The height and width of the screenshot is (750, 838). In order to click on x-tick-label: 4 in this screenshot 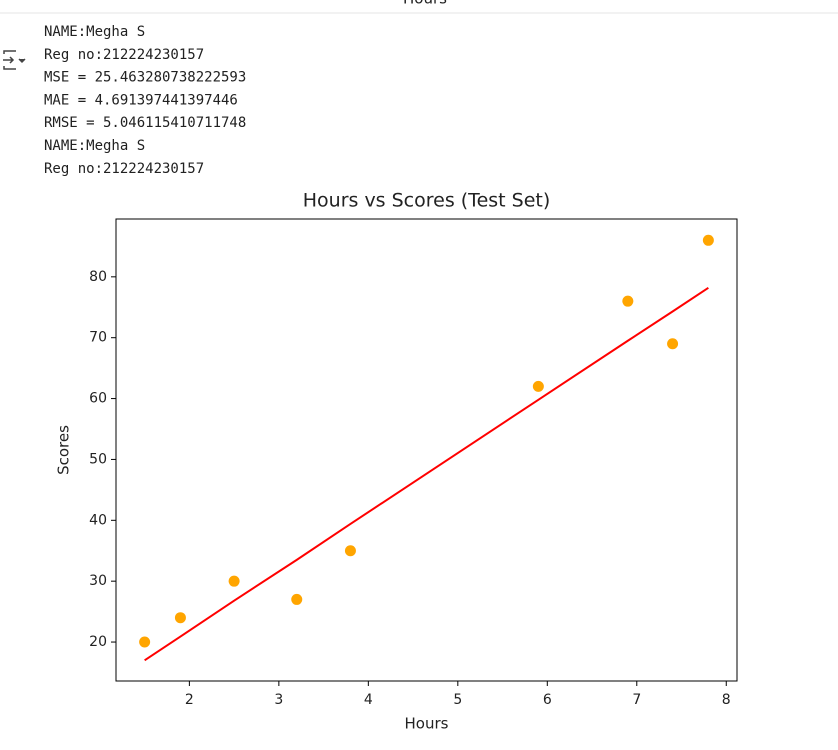, I will do `click(368, 700)`.